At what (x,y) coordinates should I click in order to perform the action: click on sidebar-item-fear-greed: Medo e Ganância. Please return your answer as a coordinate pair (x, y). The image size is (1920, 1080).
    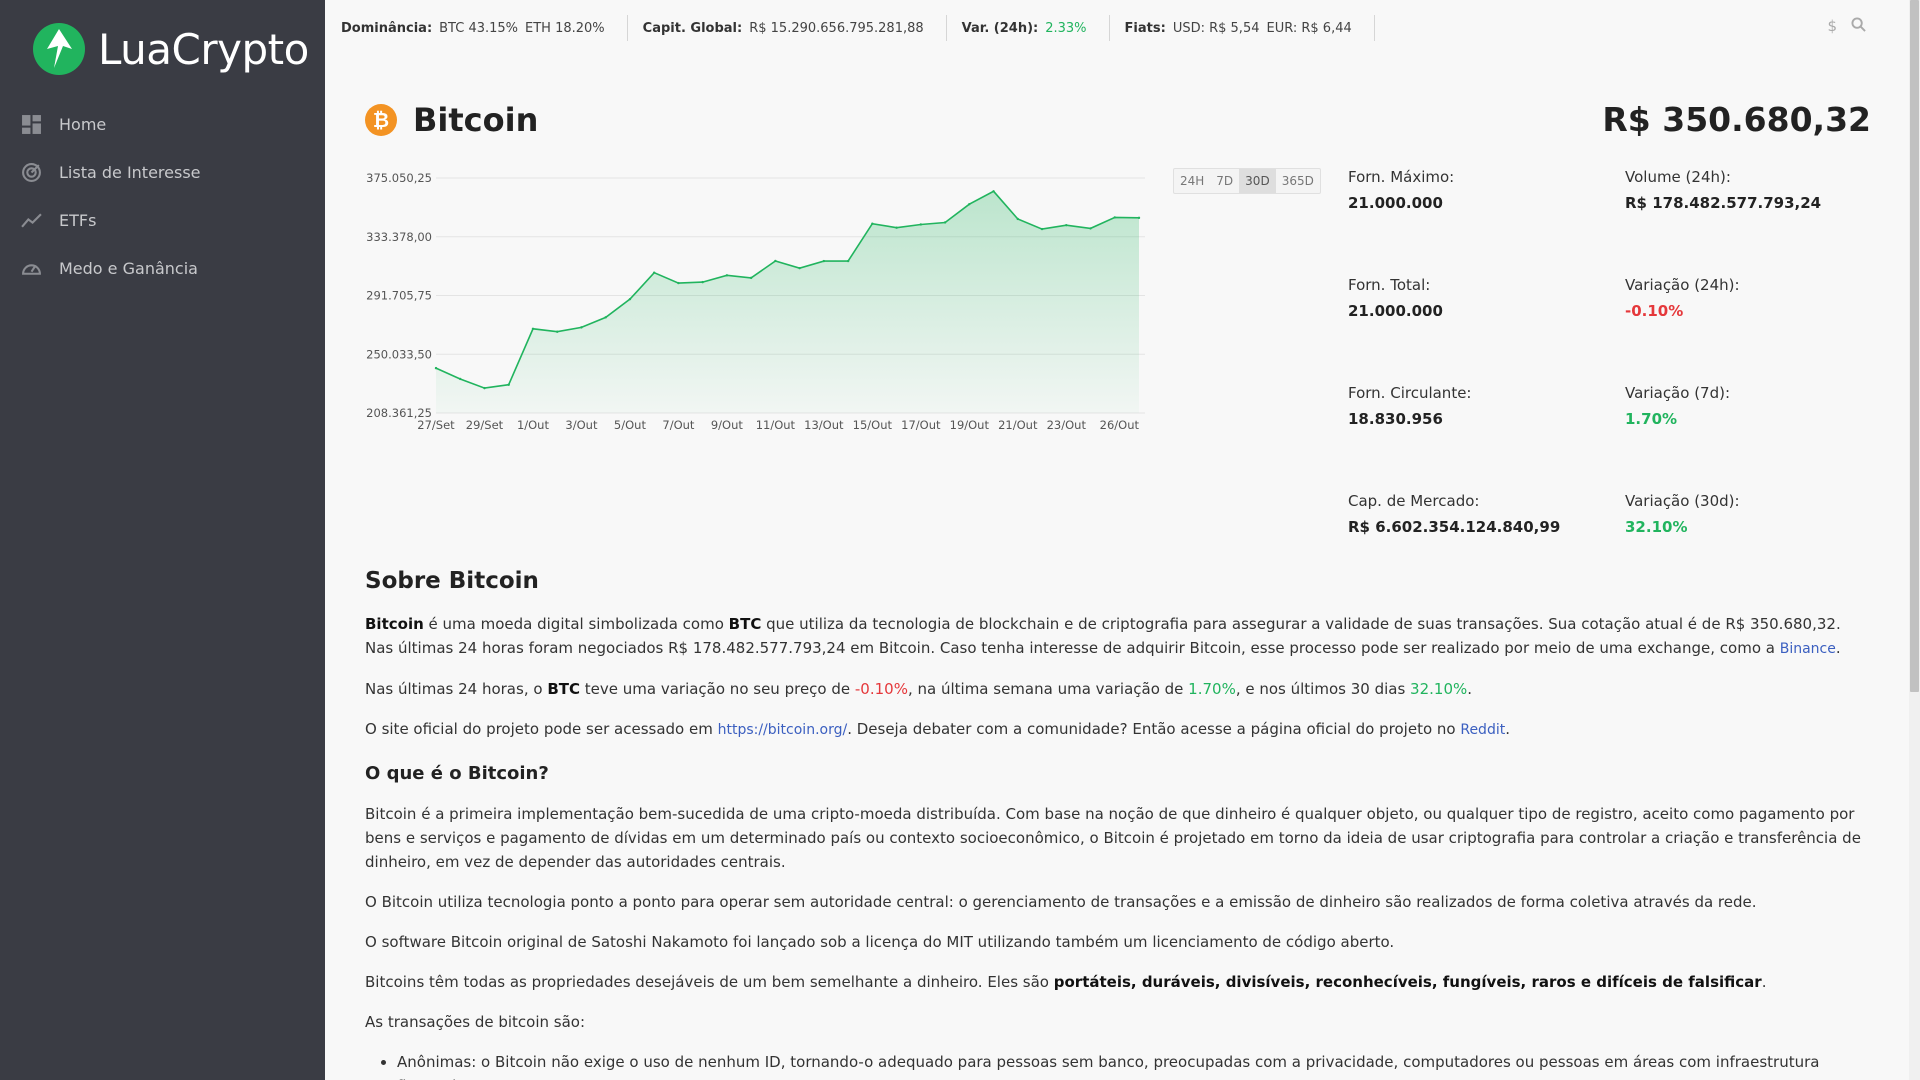
    Looking at the image, I should click on (162, 268).